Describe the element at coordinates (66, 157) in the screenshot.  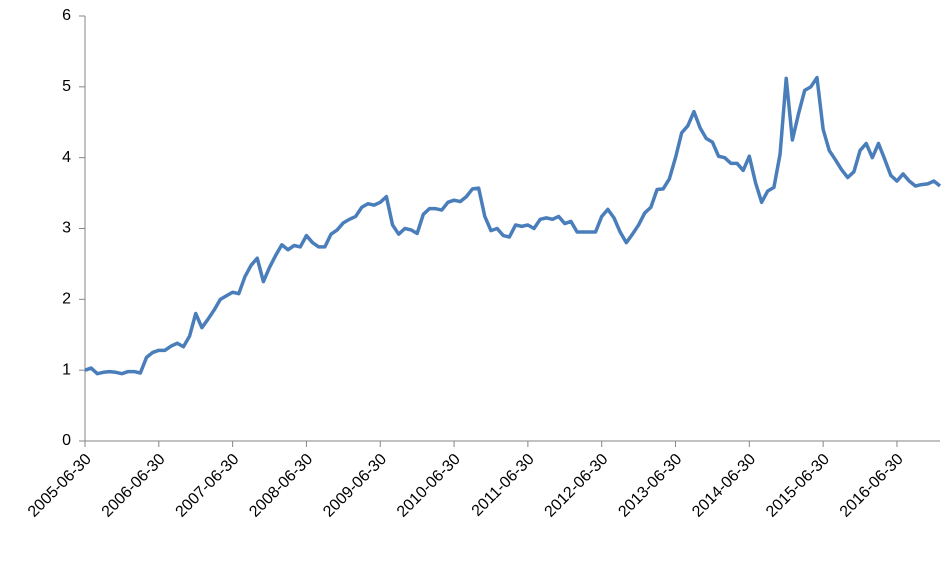
I see `y-tick-label: 4` at that location.